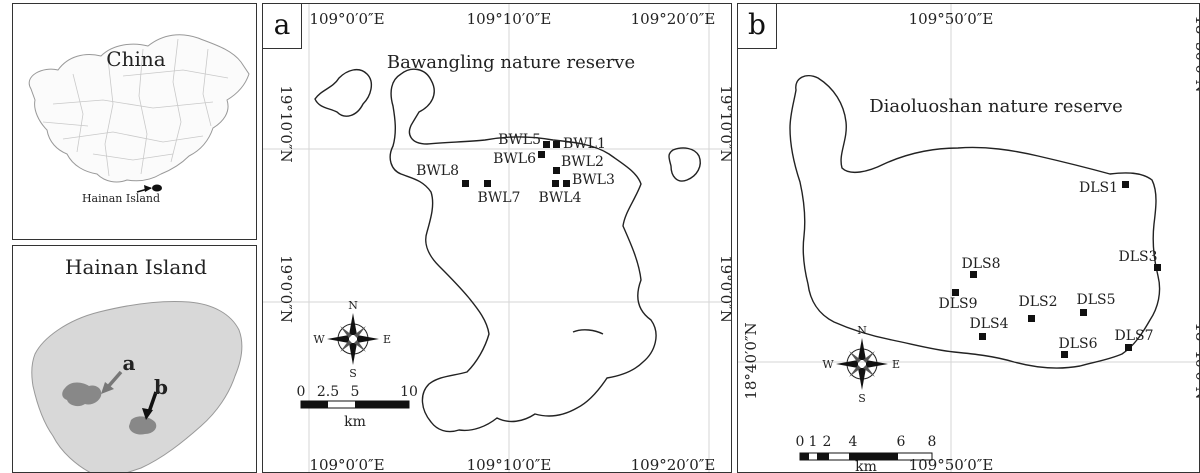 This screenshot has height=473, width=1200. What do you see at coordinates (353, 339) in the screenshot?
I see `compass-rose-a` at bounding box center [353, 339].